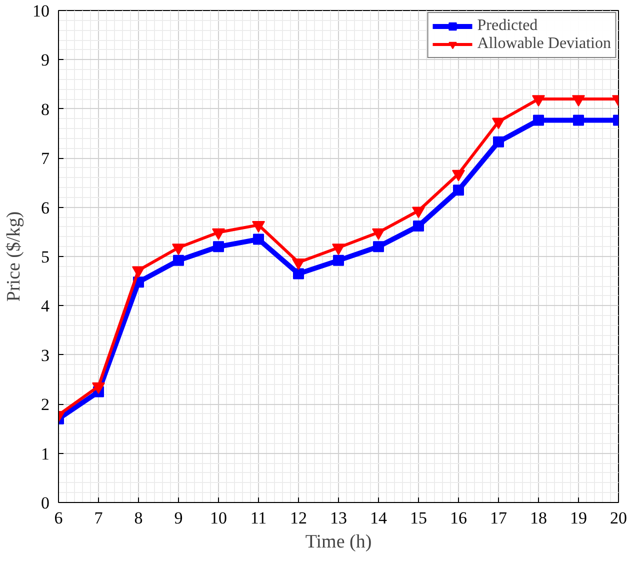 The height and width of the screenshot is (561, 638). Describe the element at coordinates (538, 518) in the screenshot. I see `x-tick-label: 18` at that location.